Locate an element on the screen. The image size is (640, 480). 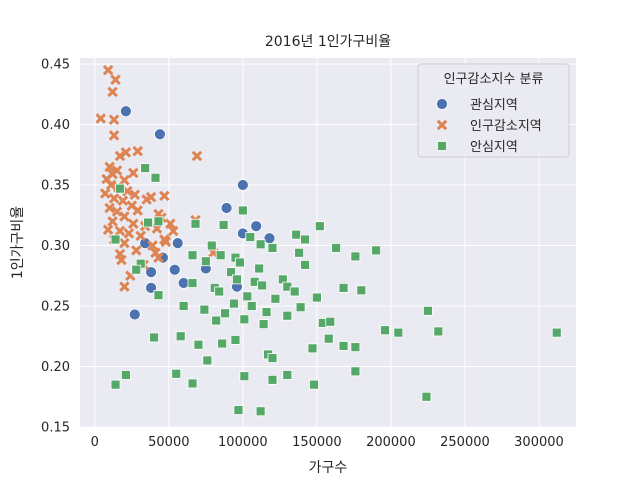
series-circle is located at coordinates (197, 213).